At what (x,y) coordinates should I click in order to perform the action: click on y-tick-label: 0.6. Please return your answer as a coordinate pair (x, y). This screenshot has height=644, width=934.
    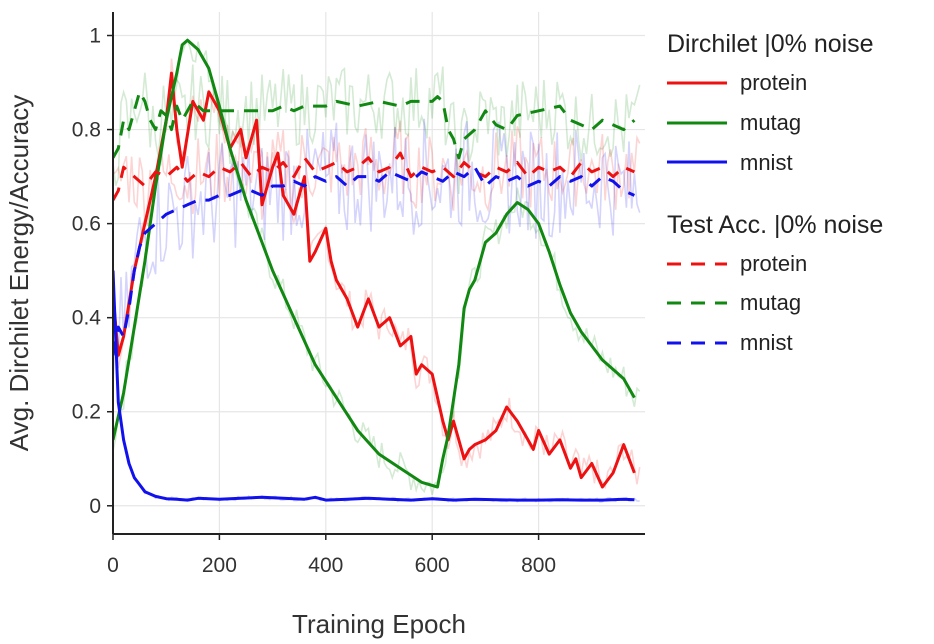
    Looking at the image, I should click on (86, 224).